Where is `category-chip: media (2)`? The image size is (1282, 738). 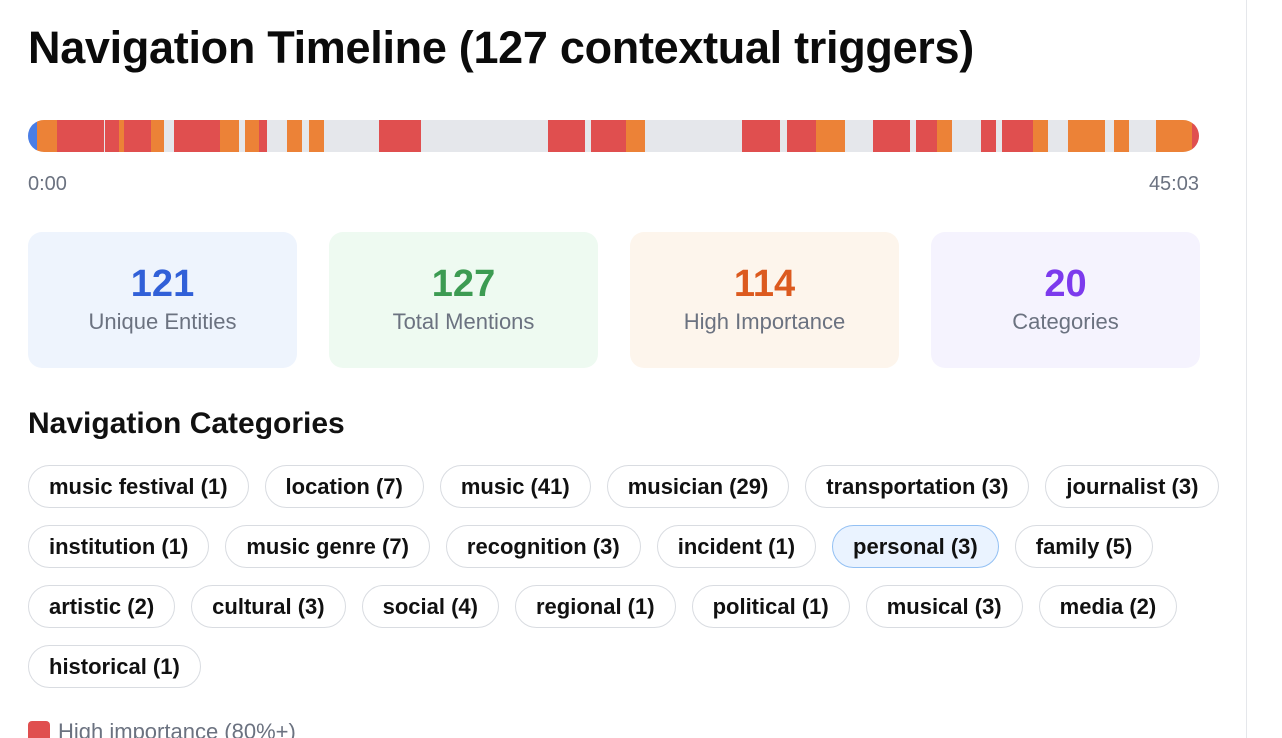
category-chip: media (2) is located at coordinates (1108, 606).